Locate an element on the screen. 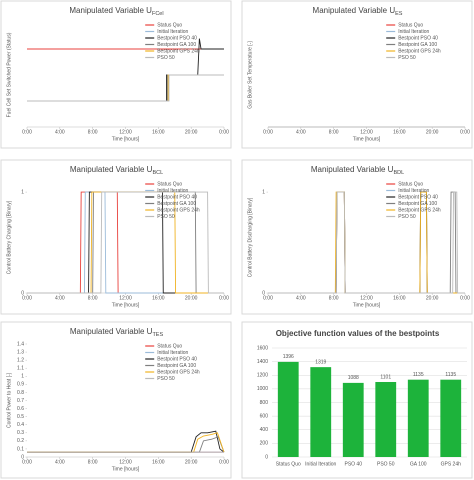  y-axis-label: Gas Boiler Set Temperature [-] is located at coordinates (250, 75).